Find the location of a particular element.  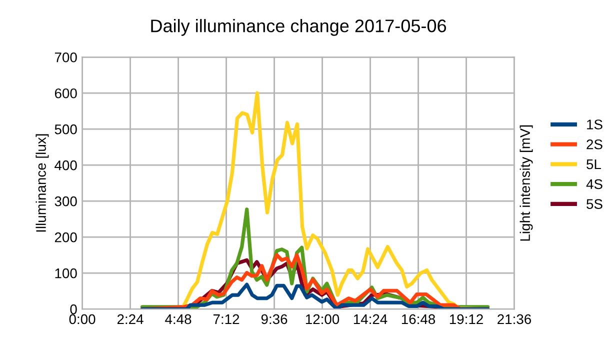

legend-label: 5L is located at coordinates (593, 164).